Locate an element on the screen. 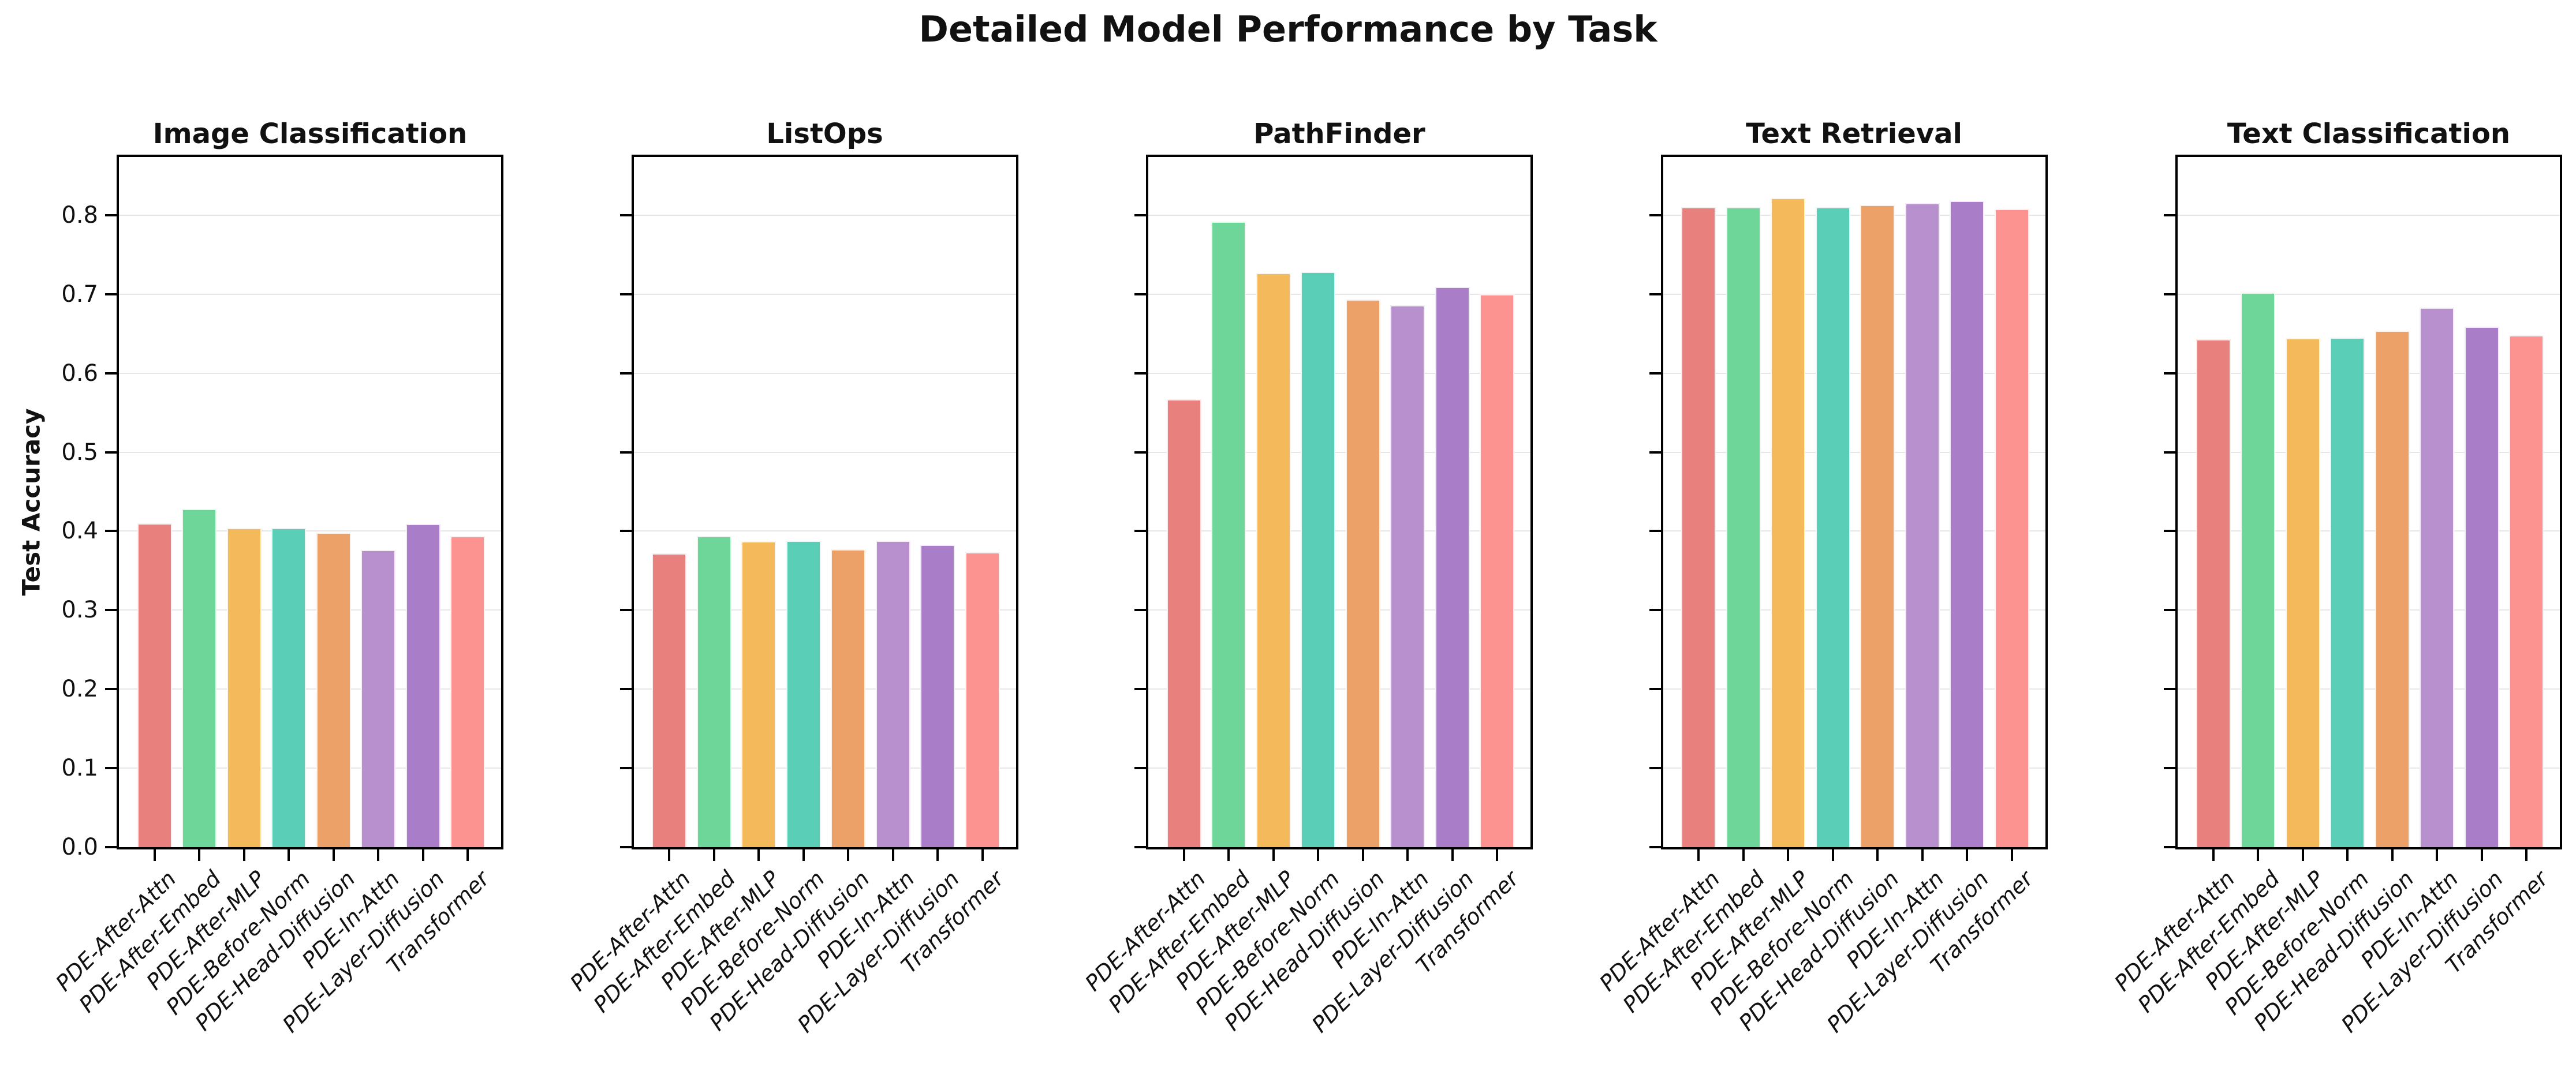 The image size is (2576, 1067). subplot-title-pathfinder: PathFinder is located at coordinates (1339, 134).